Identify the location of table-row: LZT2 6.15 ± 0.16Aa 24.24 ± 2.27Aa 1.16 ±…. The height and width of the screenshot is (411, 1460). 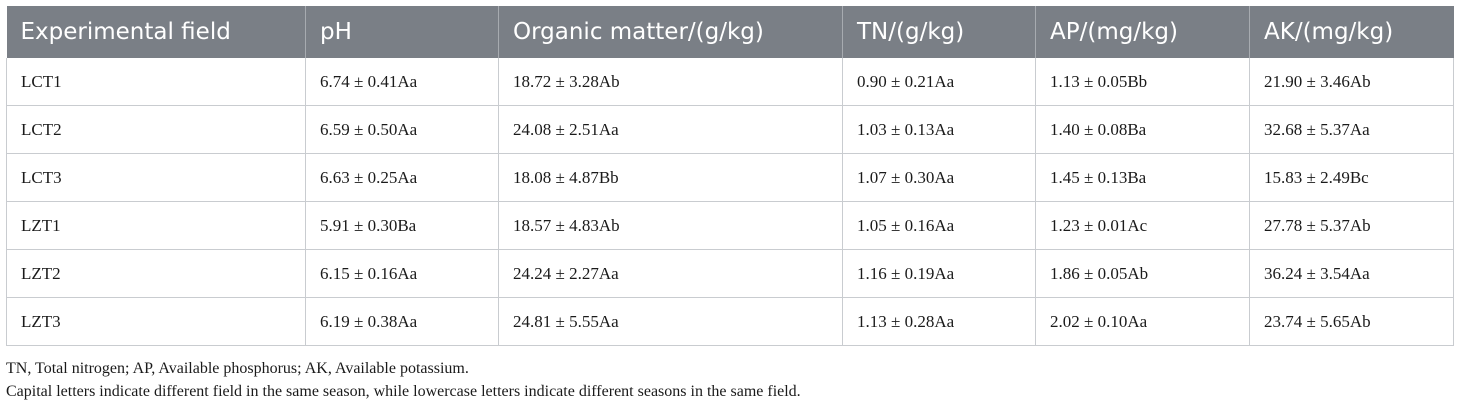
(730, 273).